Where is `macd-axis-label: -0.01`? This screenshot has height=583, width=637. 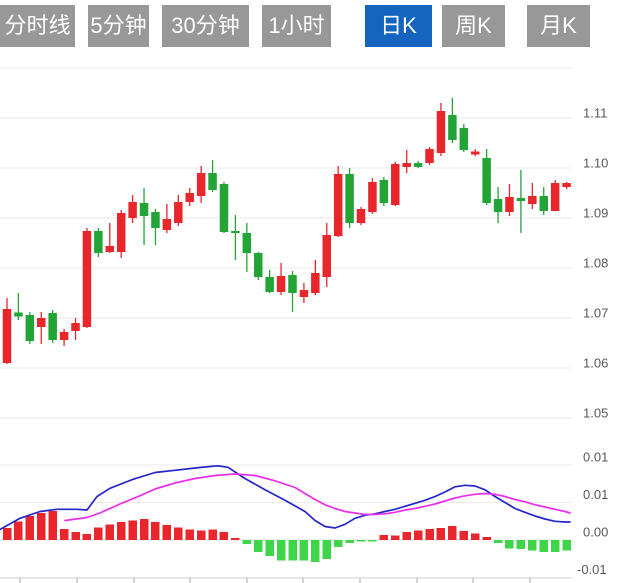 macd-axis-label: -0.01 is located at coordinates (592, 569).